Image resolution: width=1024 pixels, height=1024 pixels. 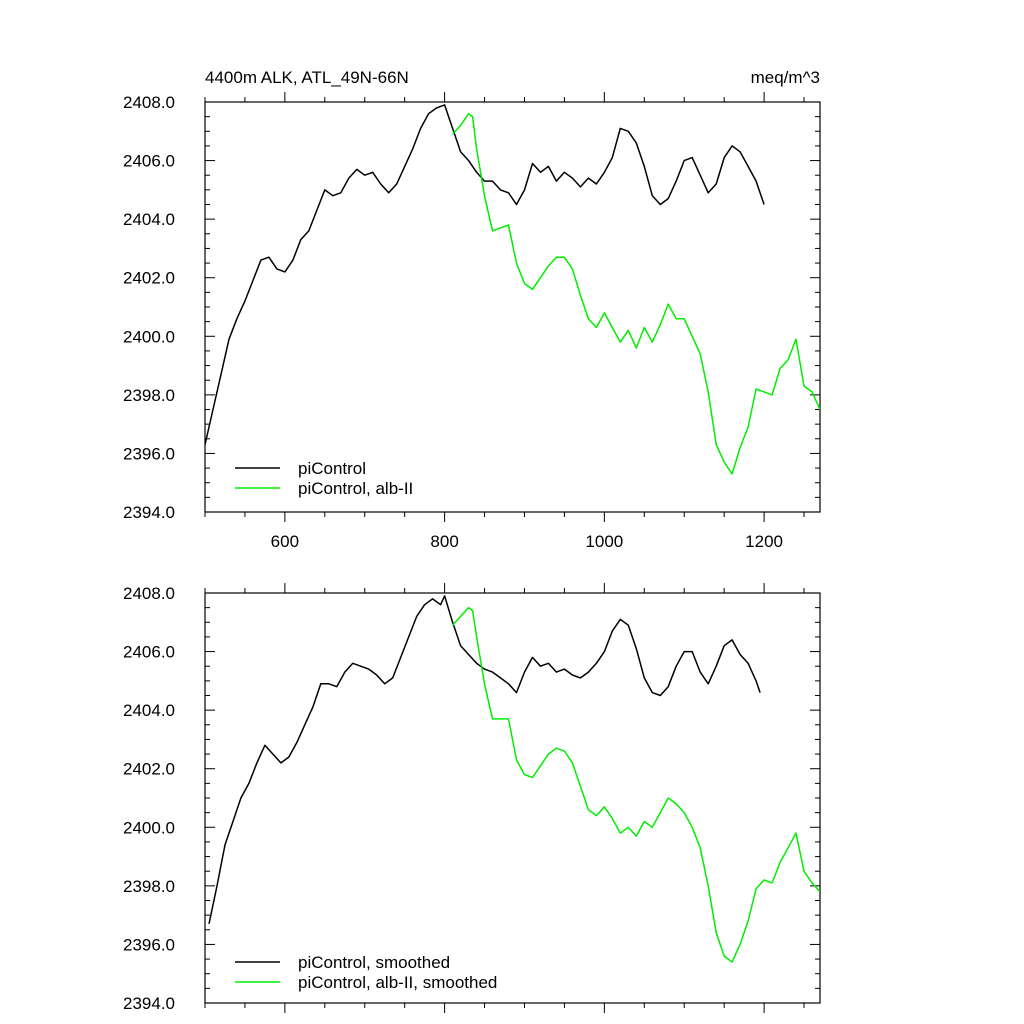 I want to click on x-tick-label: 1000, so click(x=604, y=541).